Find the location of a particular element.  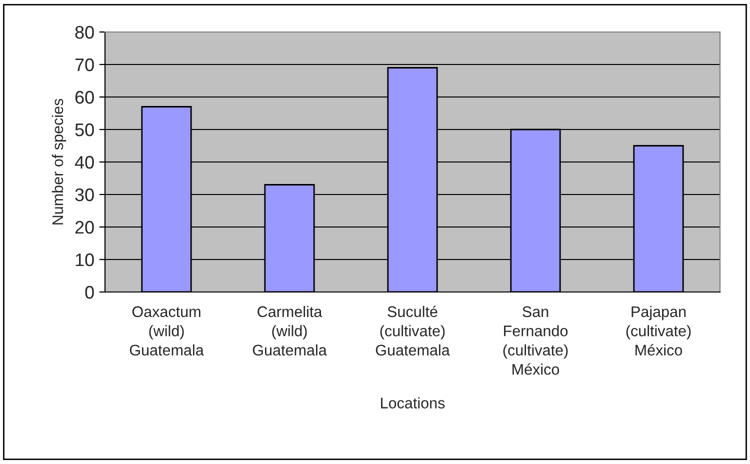

y-tick-label: 30 is located at coordinates (84, 195).